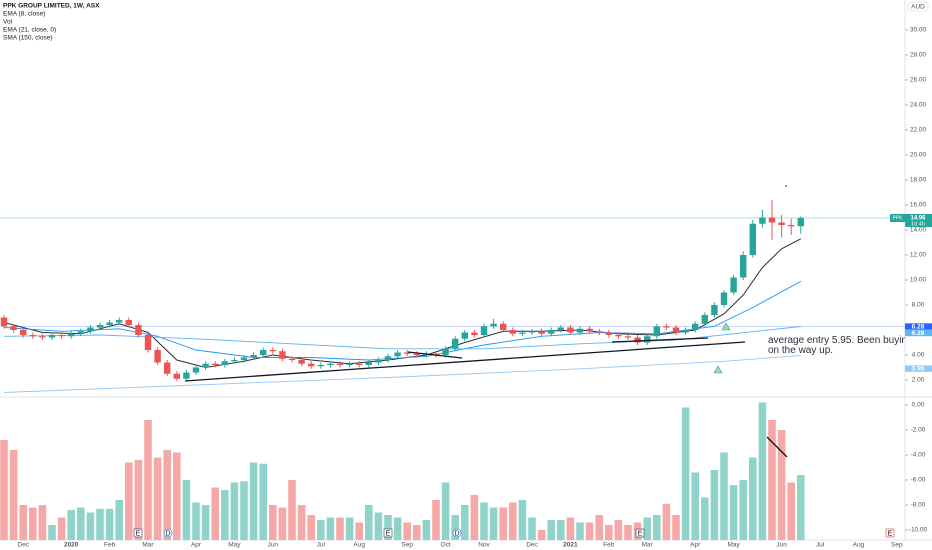 This screenshot has width=932, height=550. Describe the element at coordinates (234, 545) in the screenshot. I see `x-tick-label: May` at that location.